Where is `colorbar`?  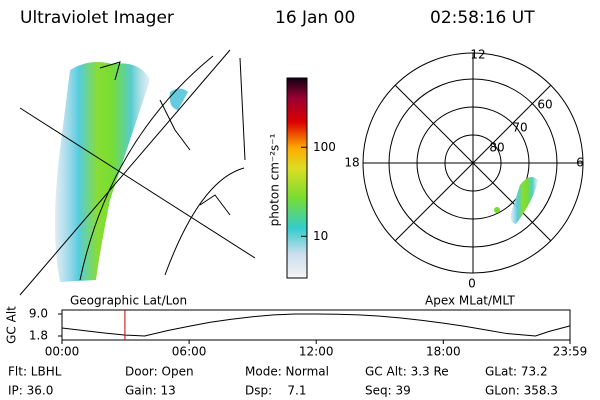 colorbar is located at coordinates (297, 178).